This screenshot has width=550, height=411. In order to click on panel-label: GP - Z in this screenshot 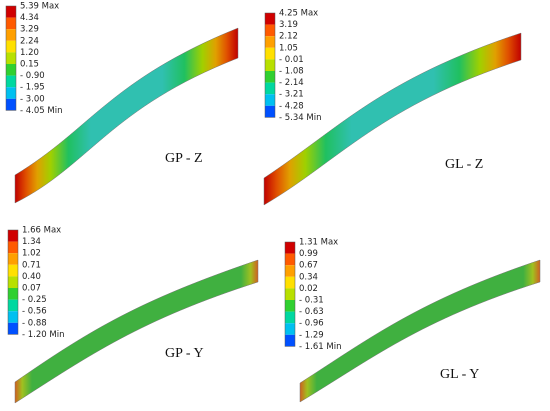, I will do `click(184, 158)`.